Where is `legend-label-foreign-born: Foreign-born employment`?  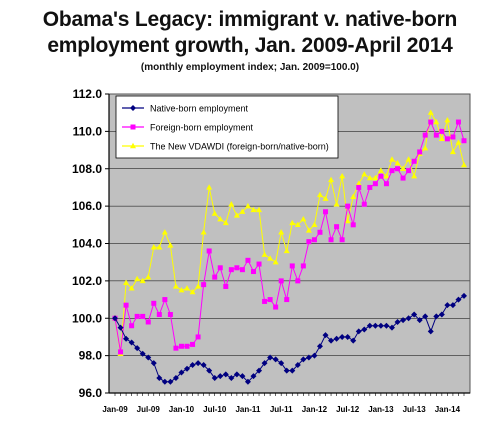
legend-label-foreign-born: Foreign-born employment is located at coordinates (202, 128).